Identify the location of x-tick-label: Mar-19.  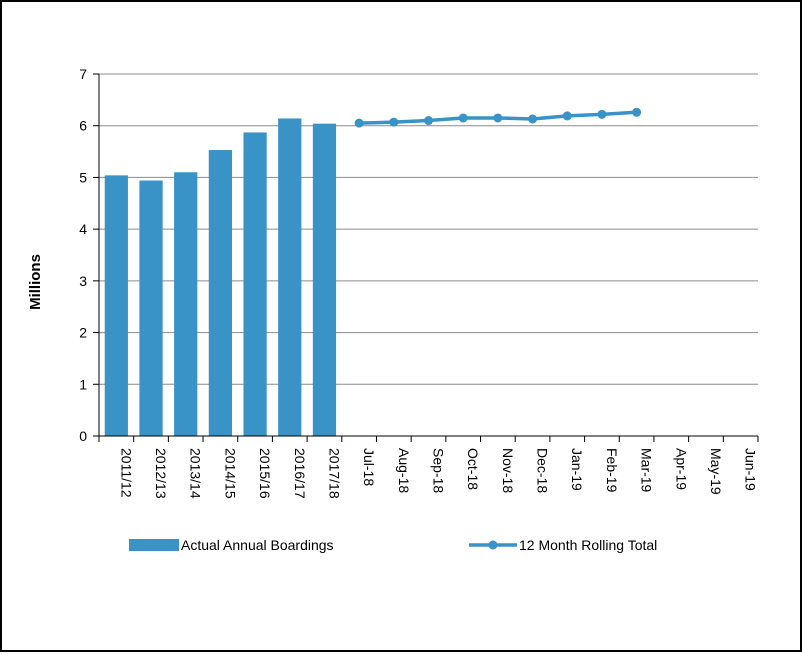
(647, 470).